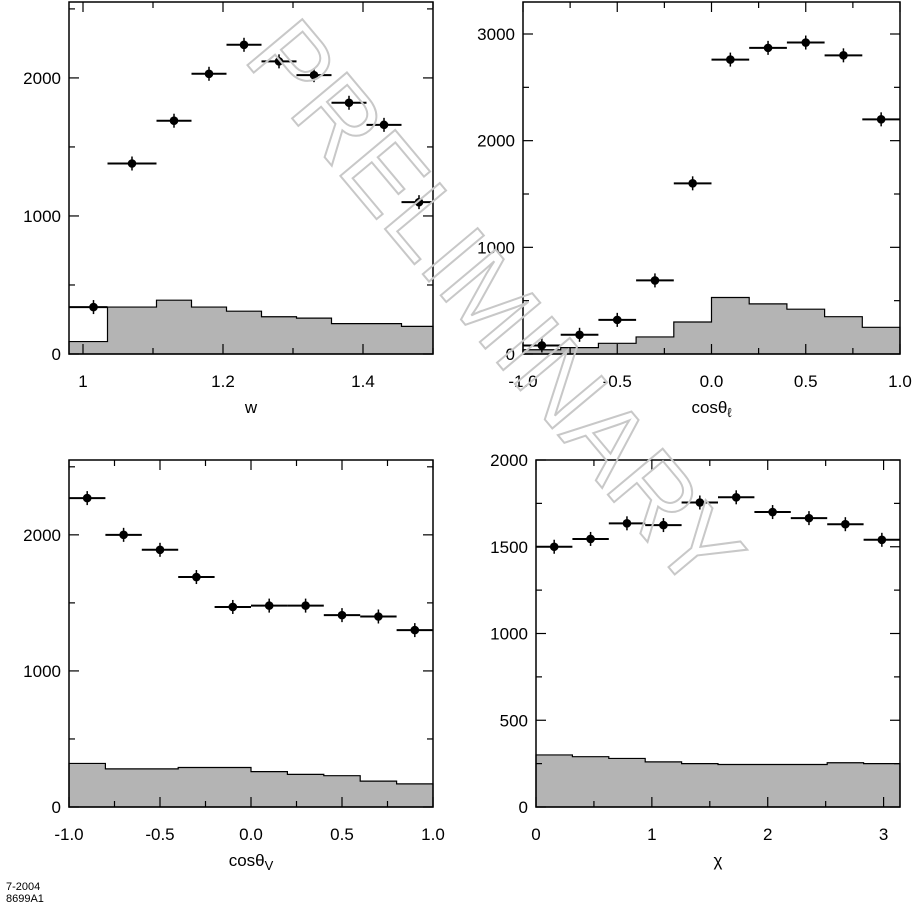 The image size is (914, 910). Describe the element at coordinates (711, 409) in the screenshot. I see `x-axis-label: cosθℓ` at that location.